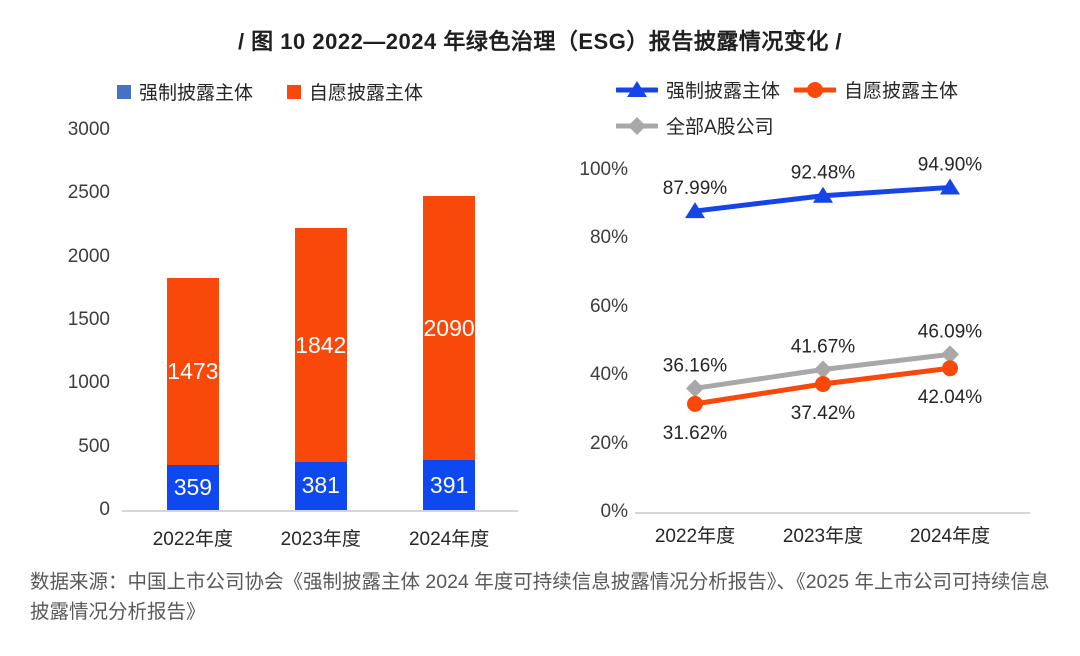 This screenshot has height=656, width=1080. Describe the element at coordinates (123, 91) in the screenshot. I see `mandatory-square-swatch-icon` at that location.